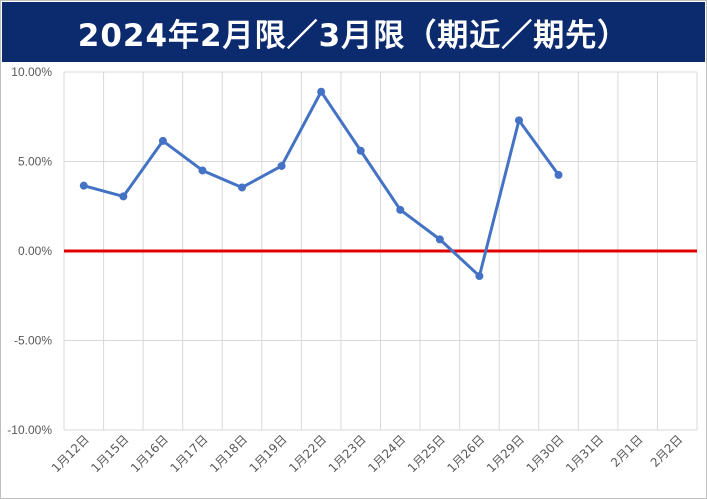  What do you see at coordinates (33, 341) in the screenshot?
I see `y-tick-label: -5.00%` at bounding box center [33, 341].